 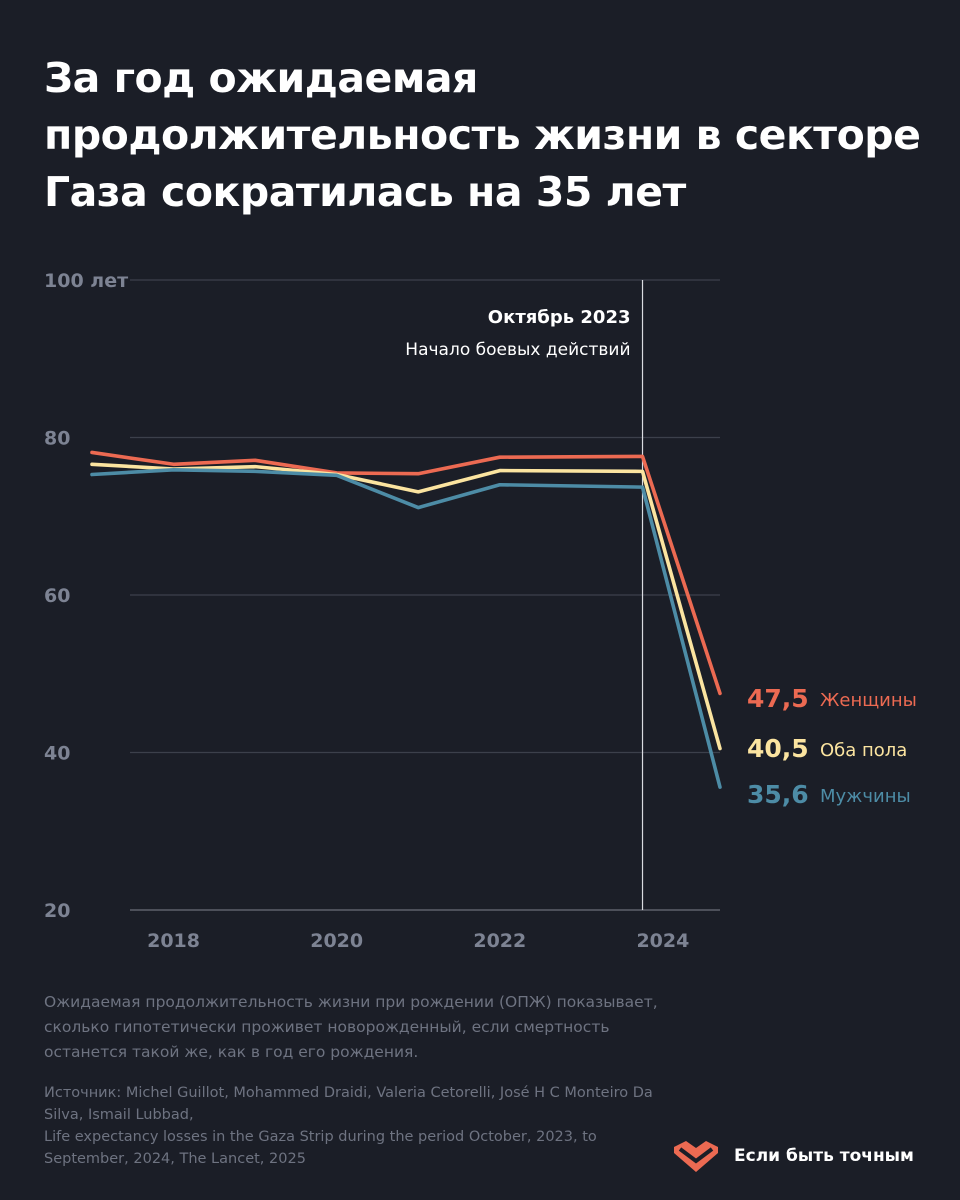 I want to click on x-tick-label: 2020, so click(x=336, y=941).